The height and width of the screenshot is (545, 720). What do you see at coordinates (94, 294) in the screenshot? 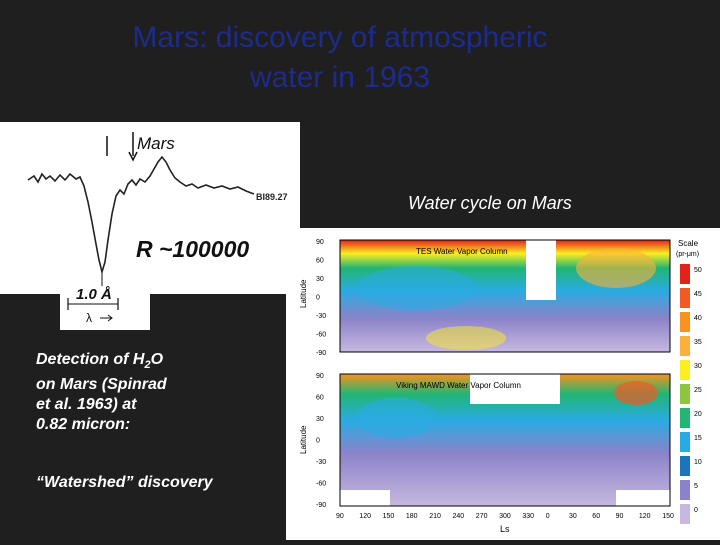
I see `scale-label: 1.0 Å` at bounding box center [94, 294].